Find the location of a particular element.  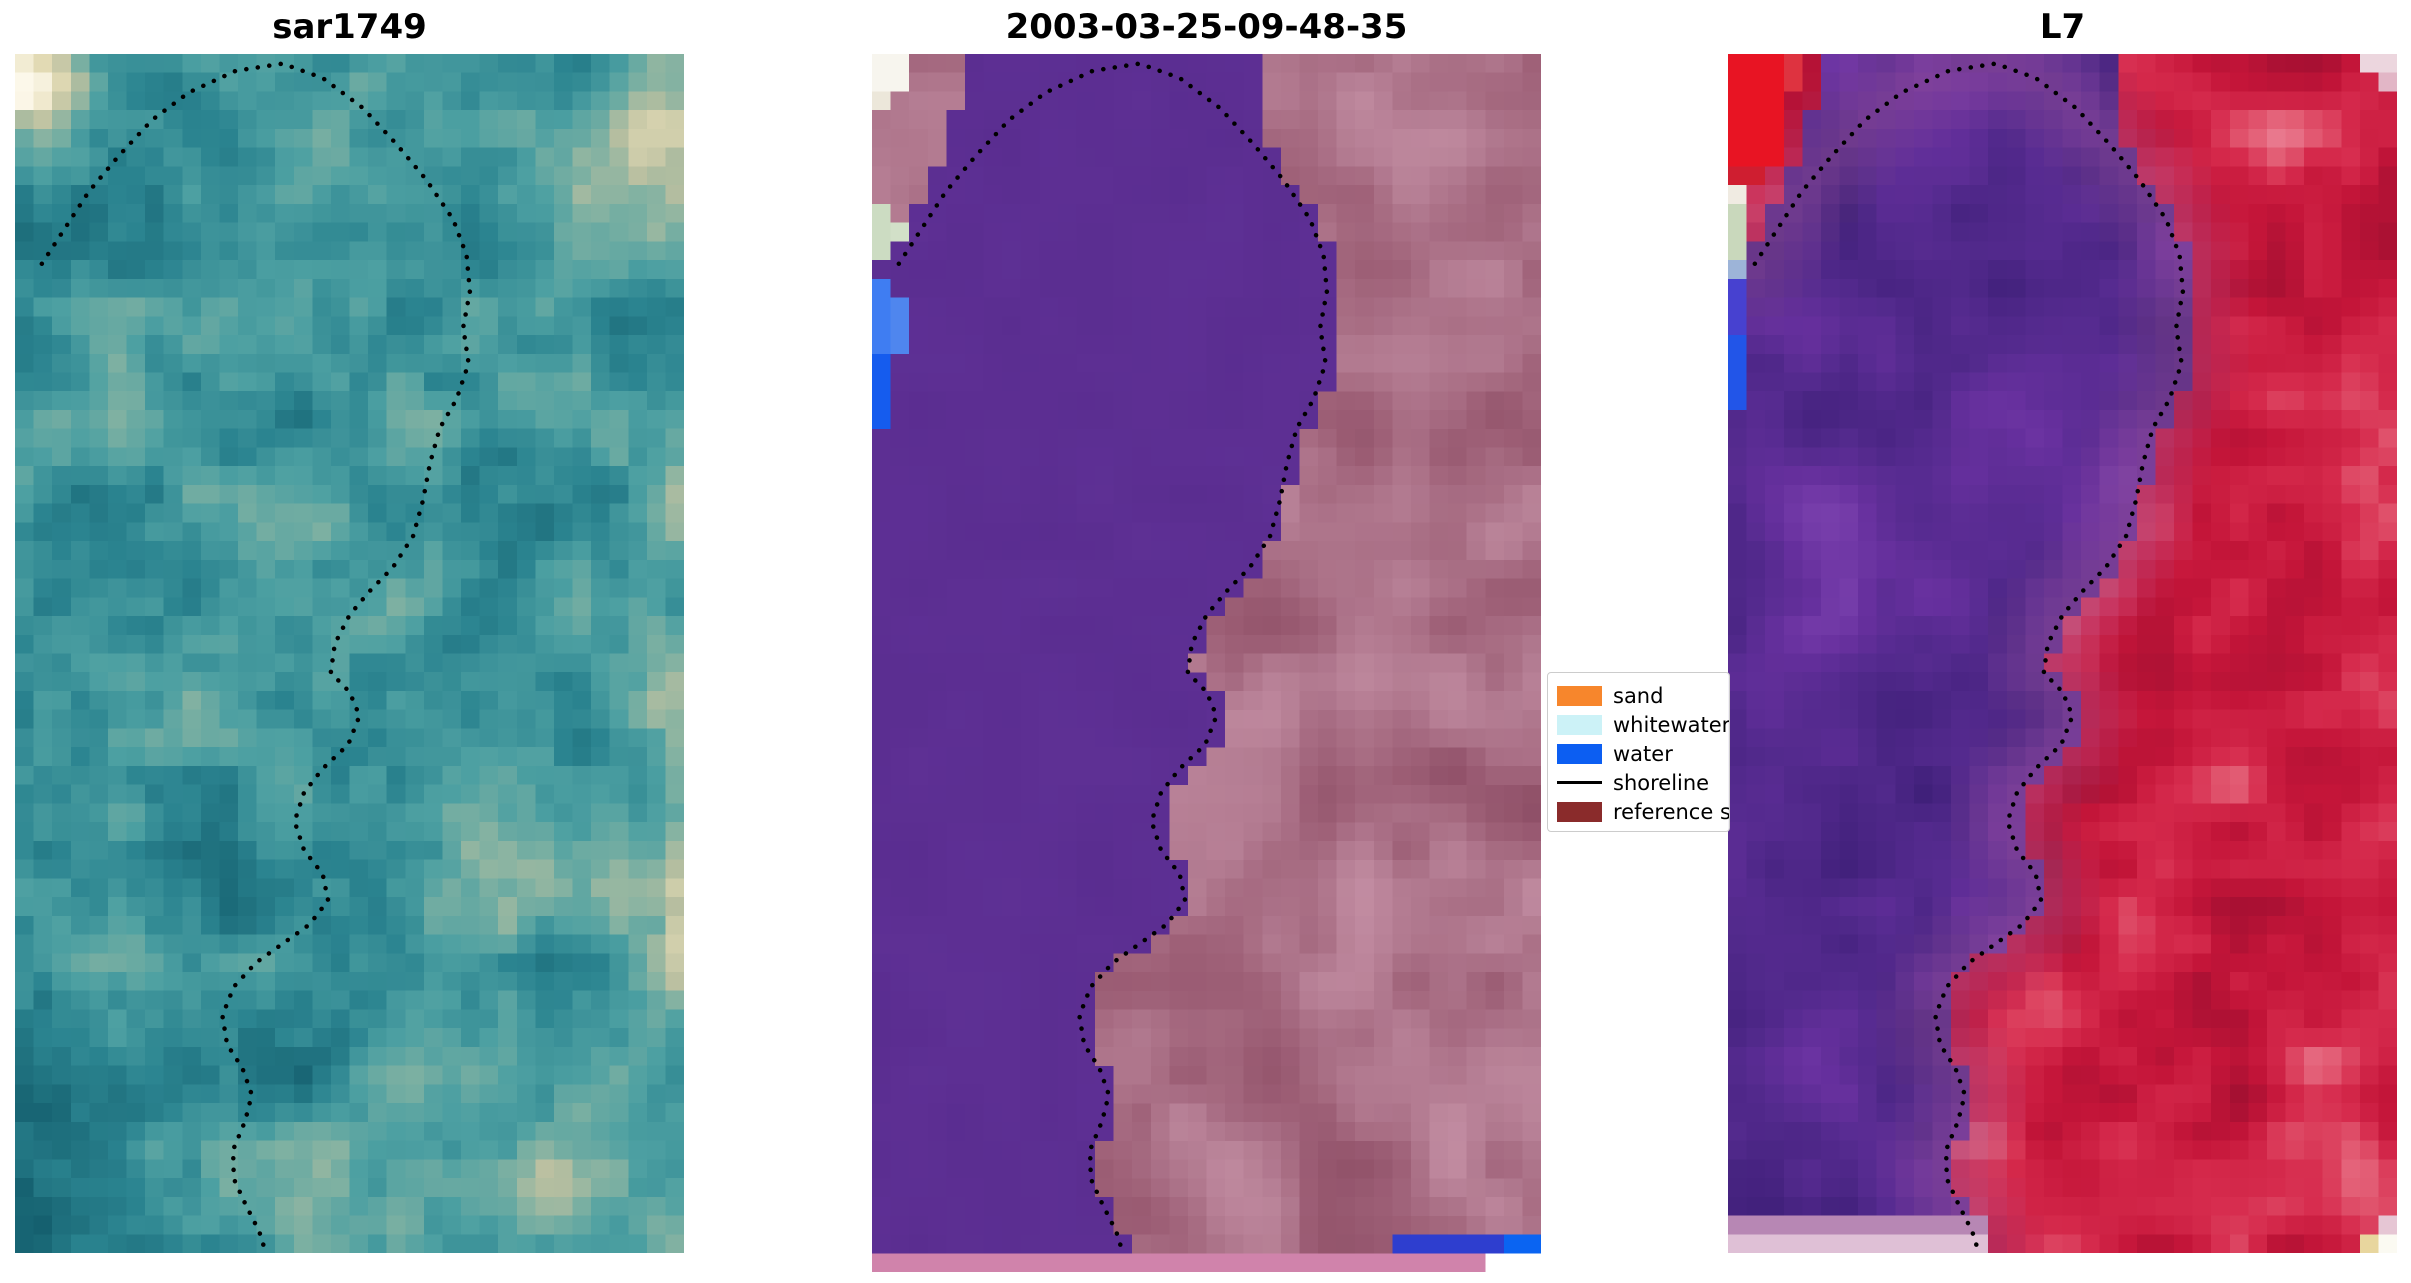

legend-item-water: water is located at coordinates (1643, 753).